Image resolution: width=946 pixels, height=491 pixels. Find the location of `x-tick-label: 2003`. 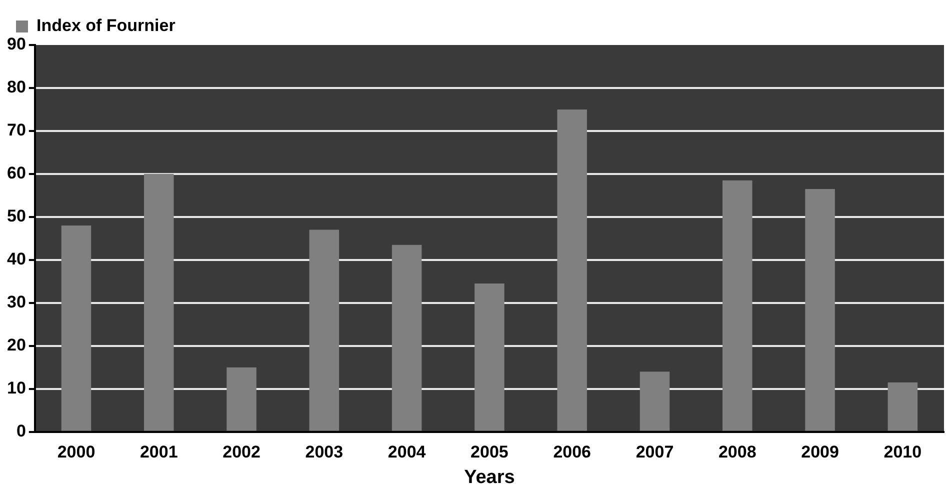

x-tick-label: 2003 is located at coordinates (324, 452).